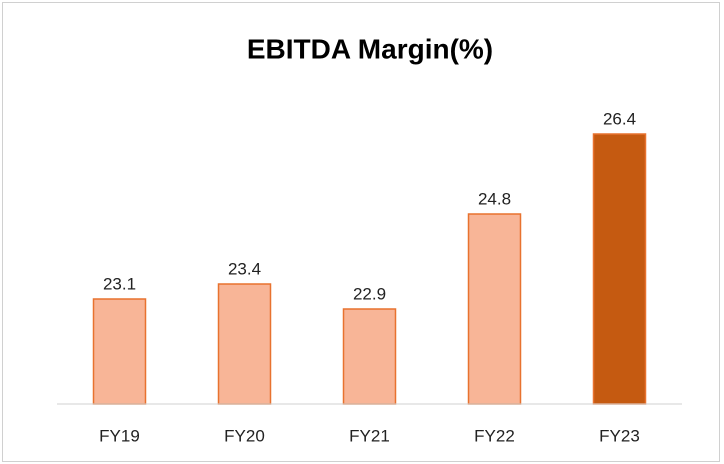  I want to click on x-tick-label: FY19, so click(119, 435).